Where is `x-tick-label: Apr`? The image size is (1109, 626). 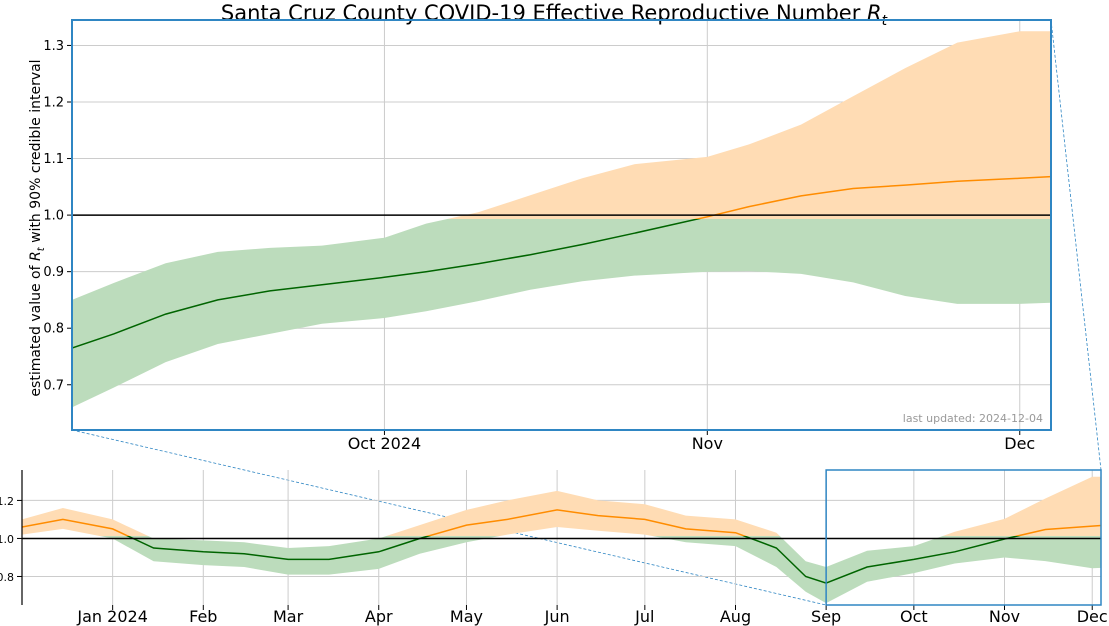
x-tick-label: Apr is located at coordinates (379, 616).